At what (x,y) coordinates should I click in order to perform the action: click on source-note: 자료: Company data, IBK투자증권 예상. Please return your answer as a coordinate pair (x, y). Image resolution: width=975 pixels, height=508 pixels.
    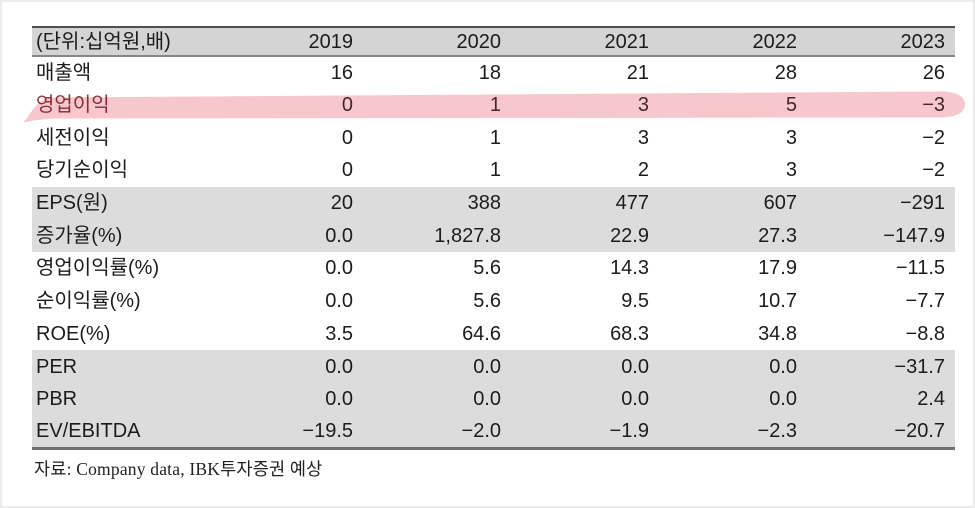
    Looking at the image, I should click on (178, 469).